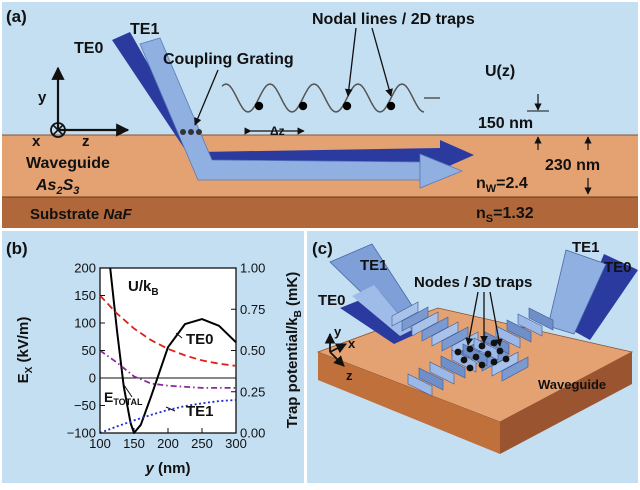 The height and width of the screenshot is (490, 640). I want to click on y-tick-label: 200, so click(85, 268).